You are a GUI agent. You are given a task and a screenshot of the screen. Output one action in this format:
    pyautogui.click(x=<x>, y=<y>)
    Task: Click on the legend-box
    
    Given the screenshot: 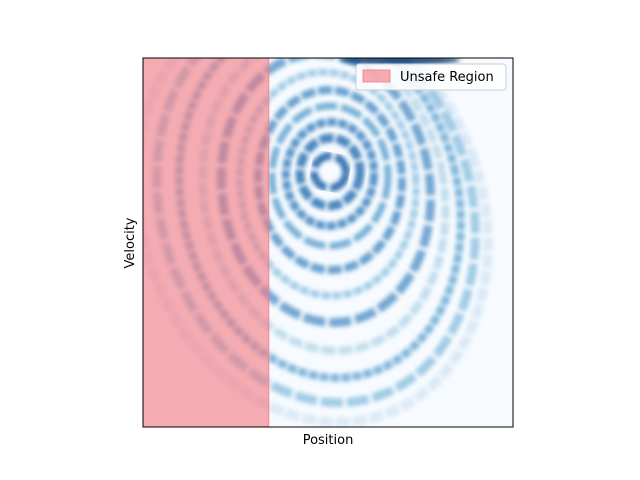 What is the action you would take?
    pyautogui.click(x=431, y=77)
    